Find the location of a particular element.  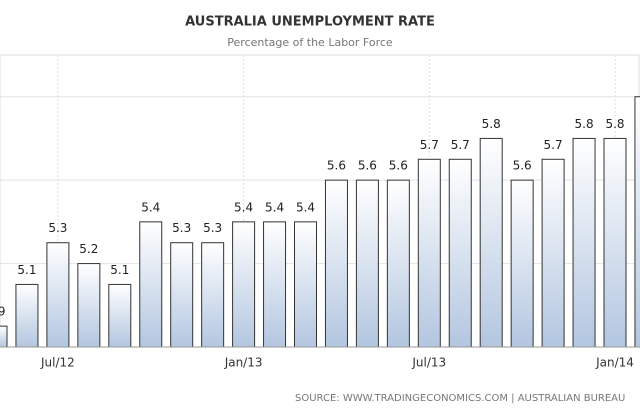

value-label: 4.9 is located at coordinates (3, 312).